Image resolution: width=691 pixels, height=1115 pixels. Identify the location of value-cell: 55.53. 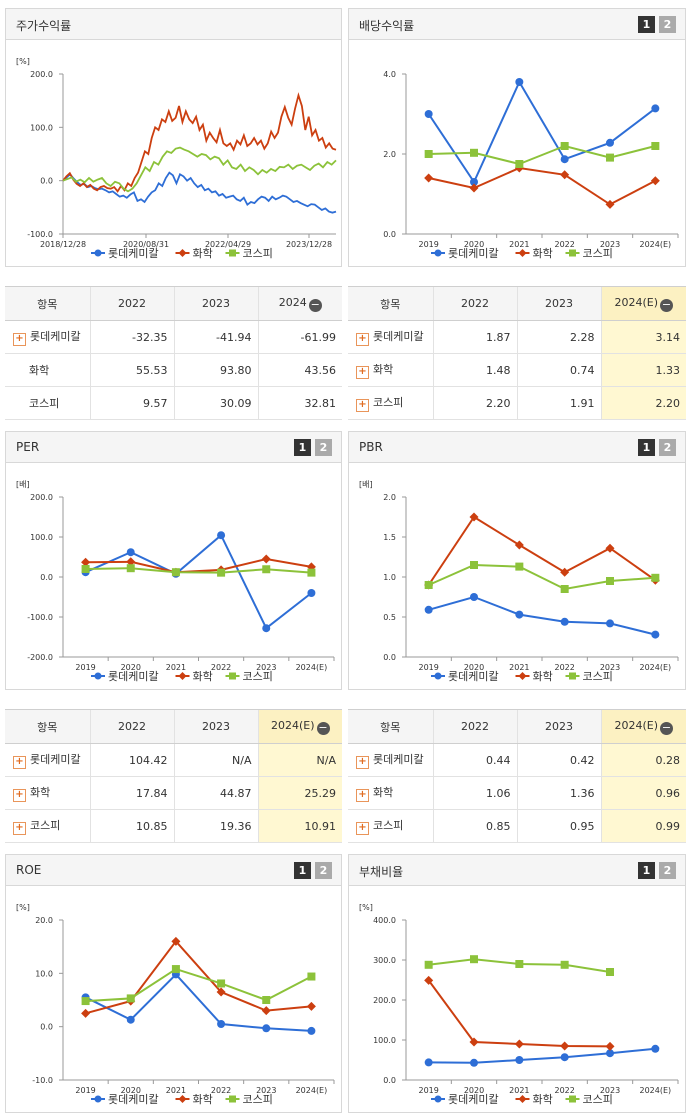
(131, 370).